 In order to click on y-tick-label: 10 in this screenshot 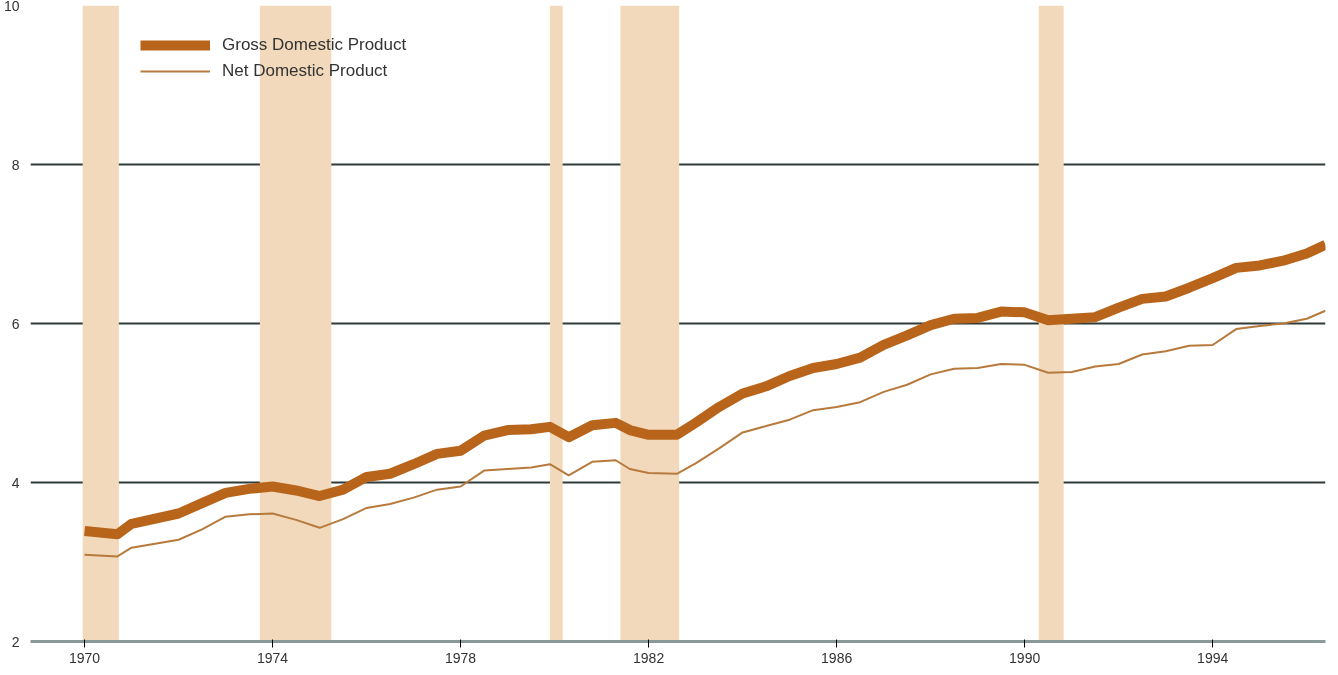, I will do `click(11, 7)`.